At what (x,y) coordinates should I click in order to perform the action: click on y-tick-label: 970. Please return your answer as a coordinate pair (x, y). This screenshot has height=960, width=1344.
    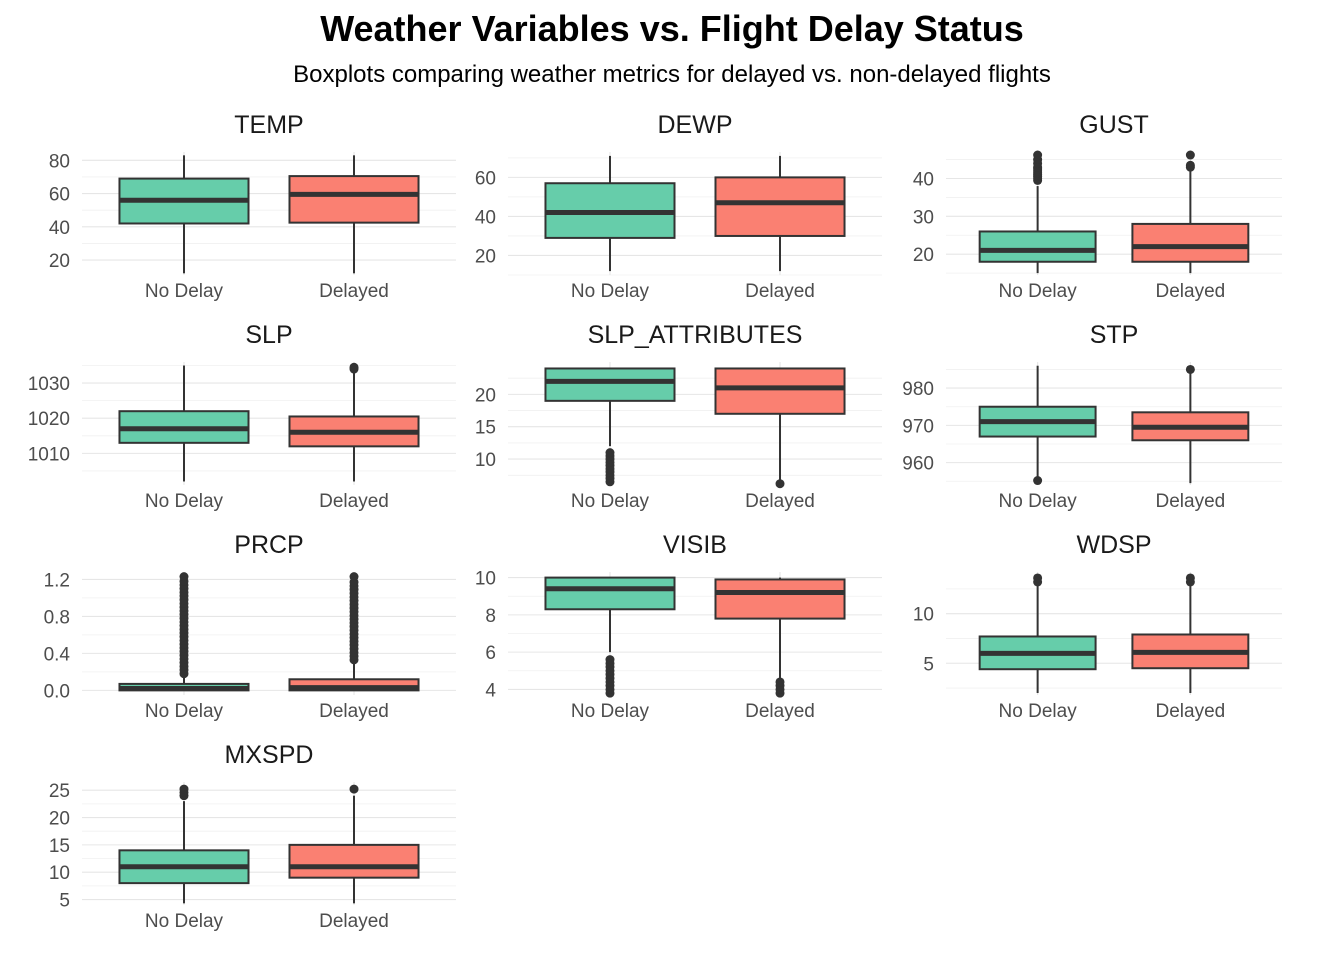
    Looking at the image, I should click on (918, 426).